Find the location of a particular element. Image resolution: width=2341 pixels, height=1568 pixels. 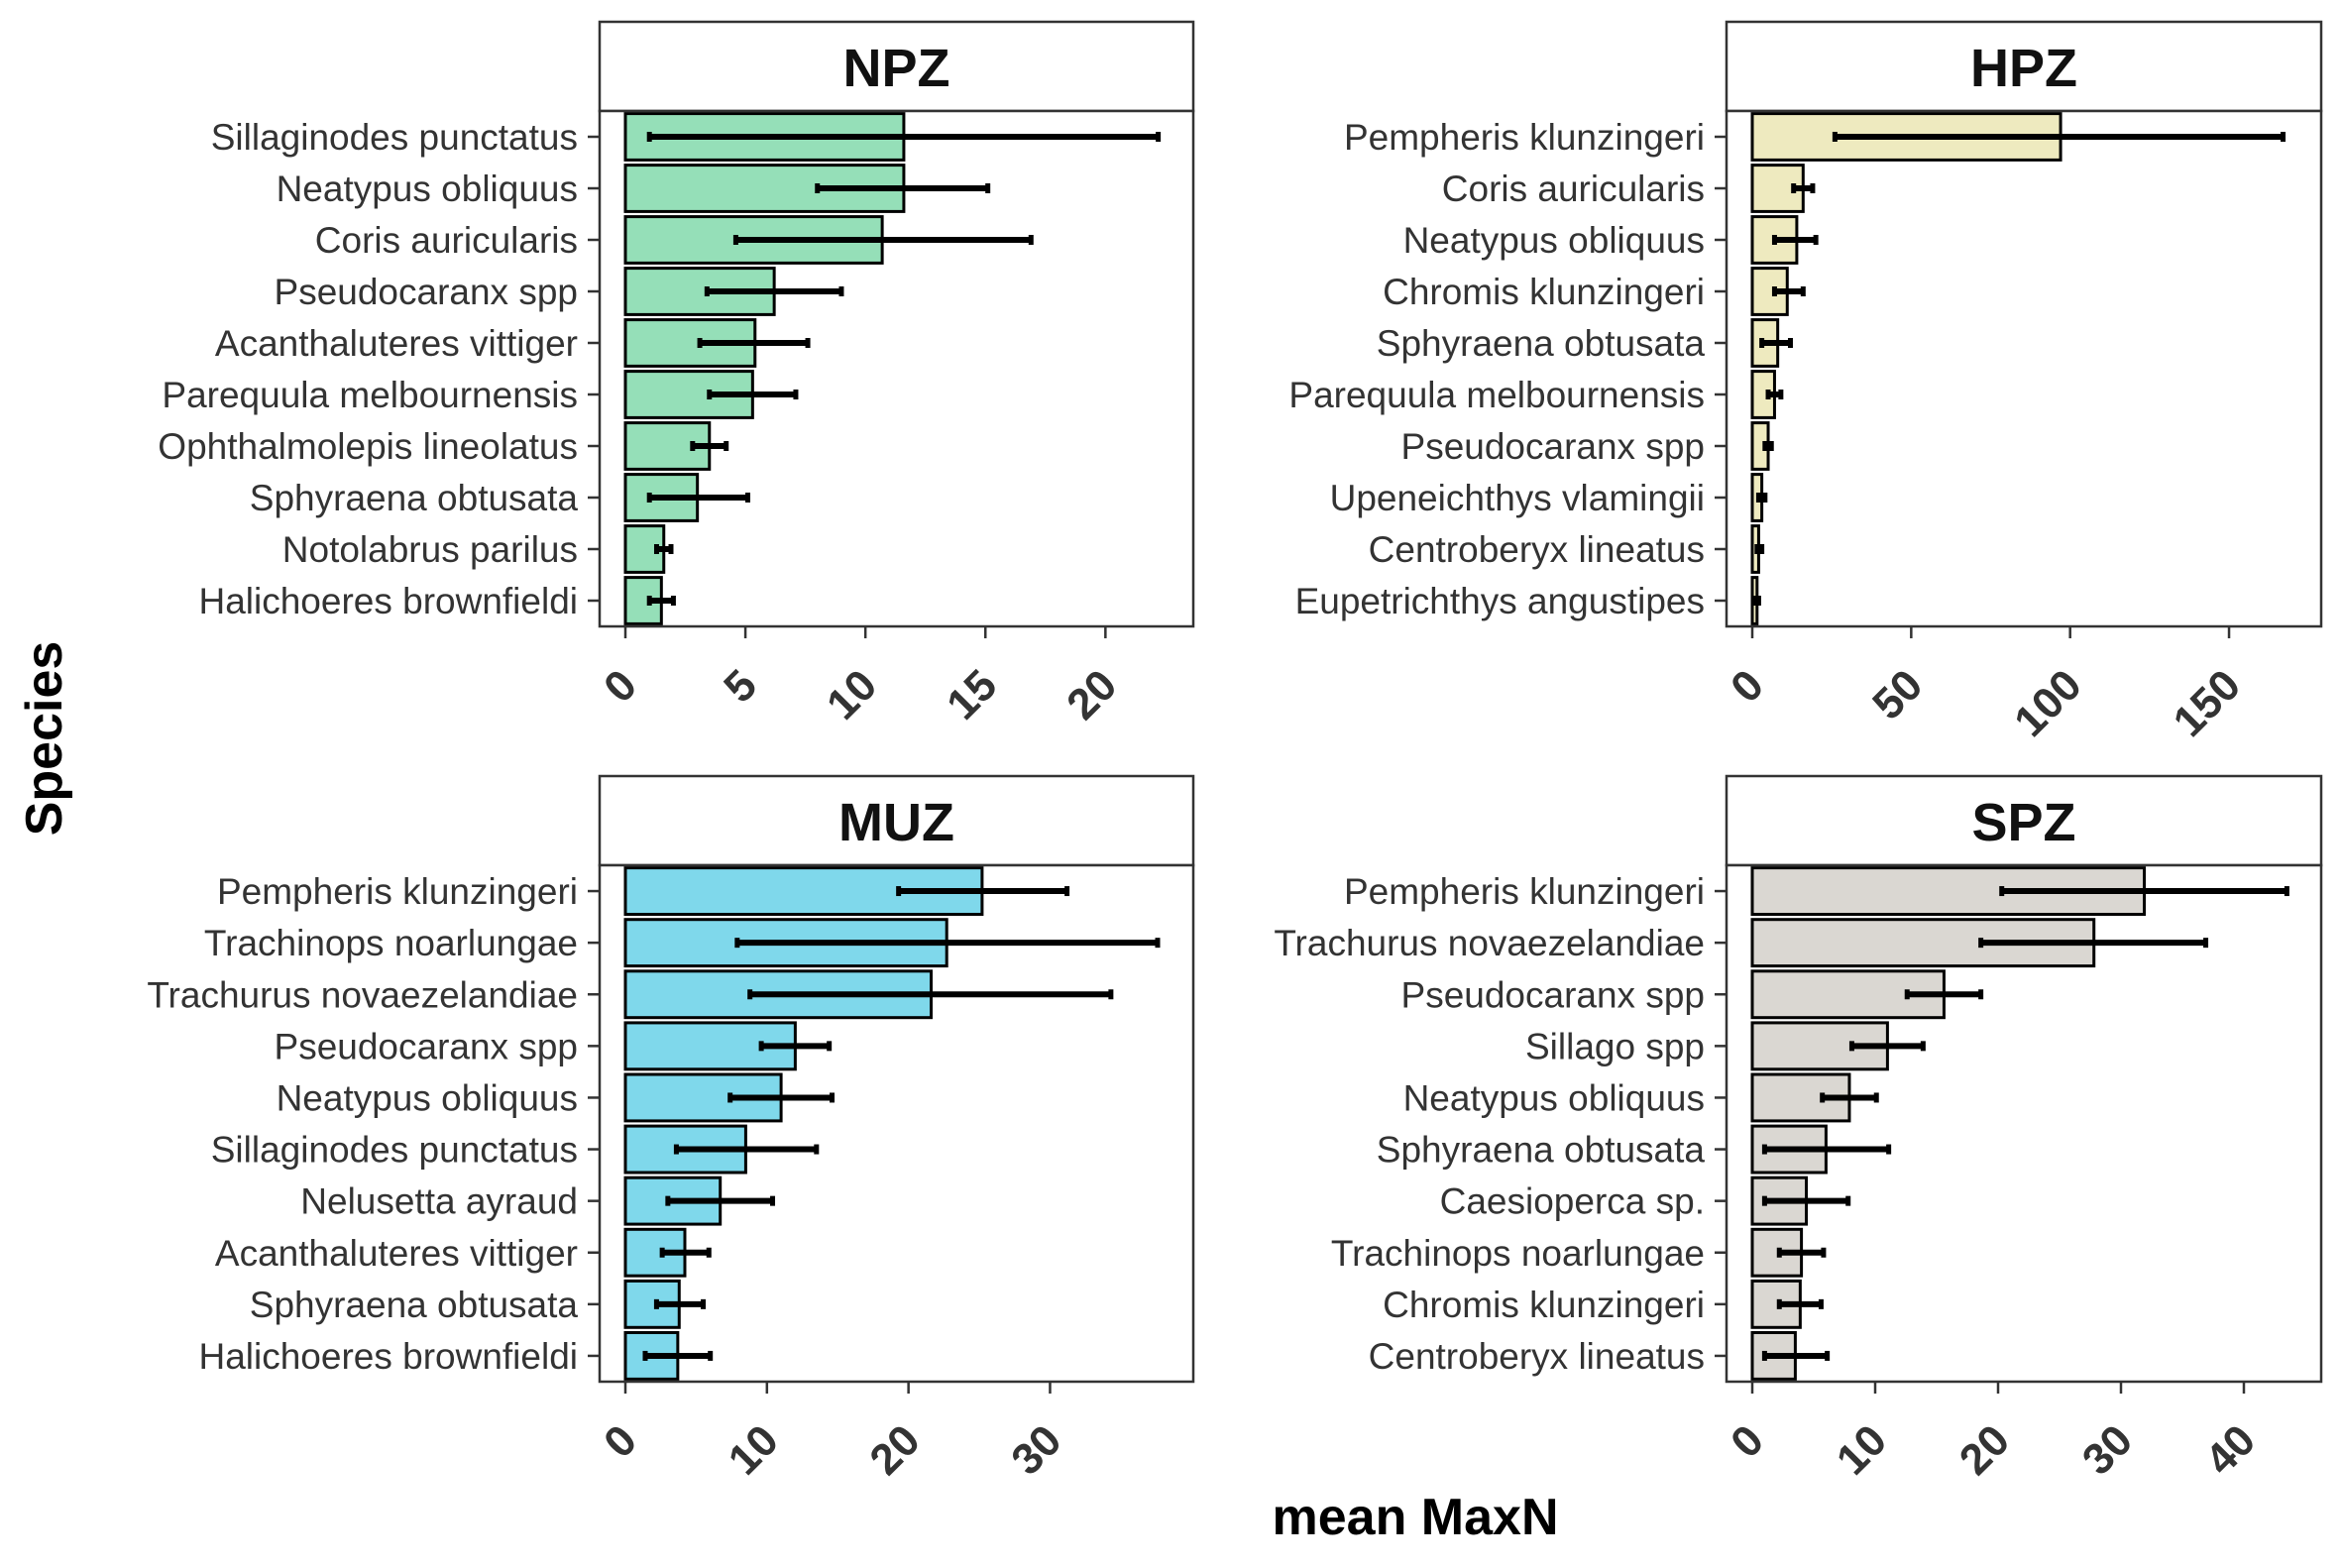

x-axis-title: mean MaxN is located at coordinates (1416, 1517).